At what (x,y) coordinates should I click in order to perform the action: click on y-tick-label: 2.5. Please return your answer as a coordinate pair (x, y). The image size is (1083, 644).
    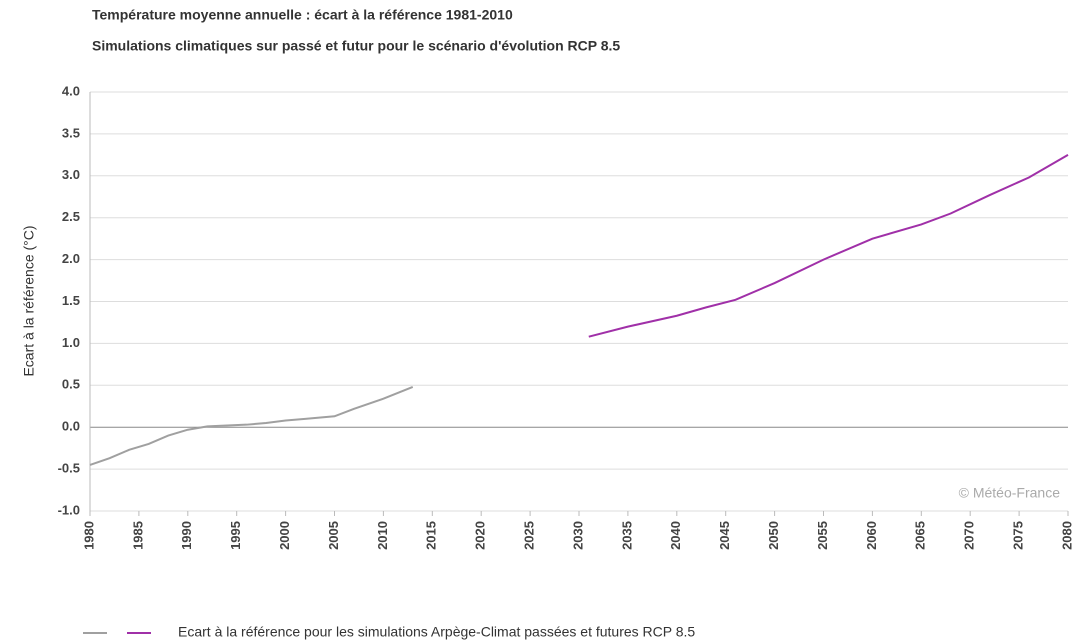
    Looking at the image, I should click on (71, 216).